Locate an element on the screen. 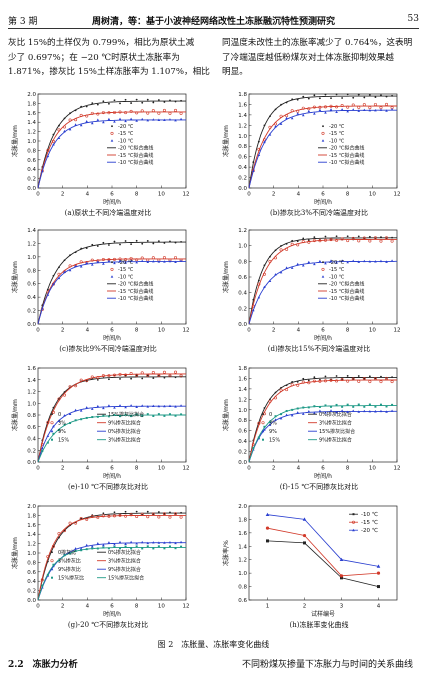  y-tick-label: 0.0 is located at coordinates (31, 601).